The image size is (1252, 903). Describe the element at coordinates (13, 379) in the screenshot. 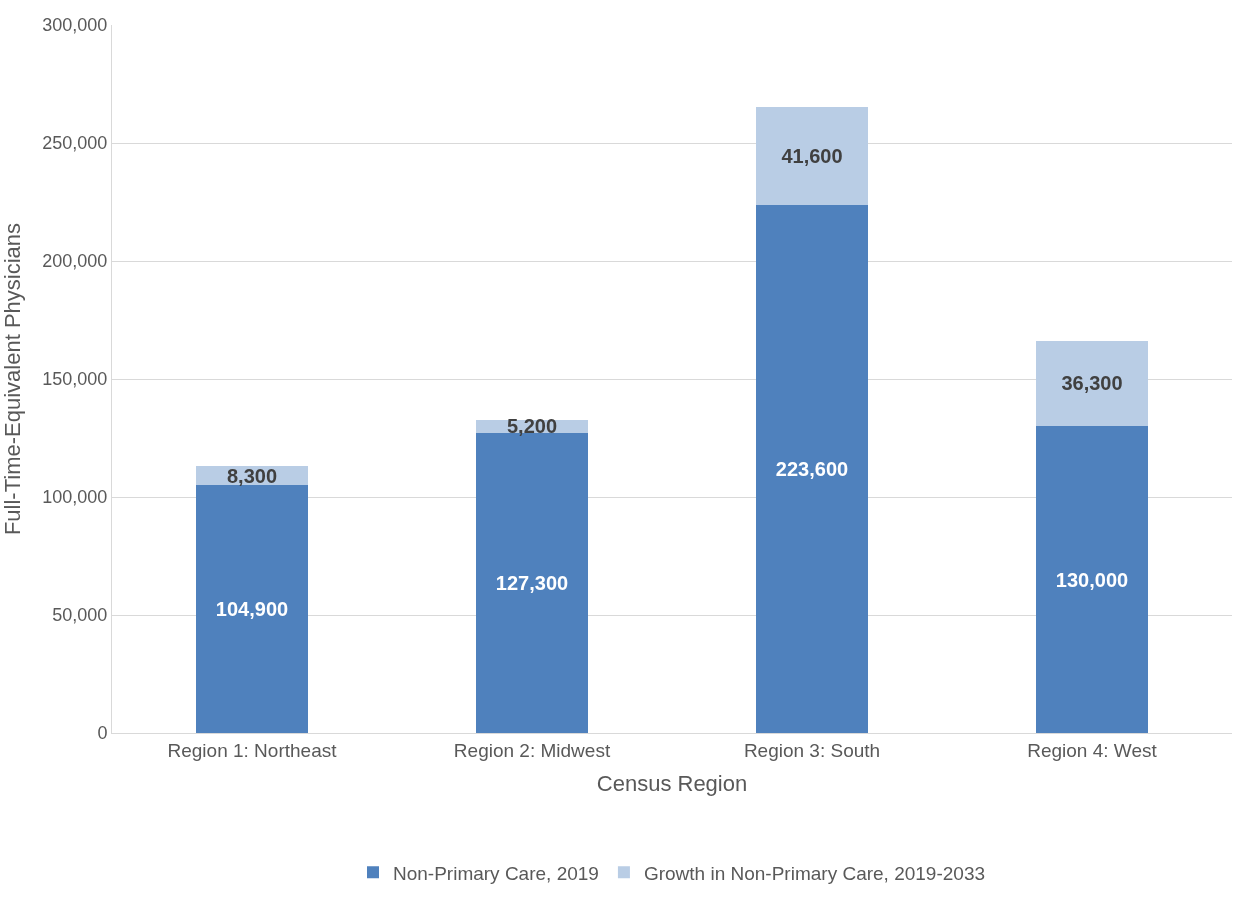

I see `y-axis-title: Full-Time-Equivalent Physicians` at that location.